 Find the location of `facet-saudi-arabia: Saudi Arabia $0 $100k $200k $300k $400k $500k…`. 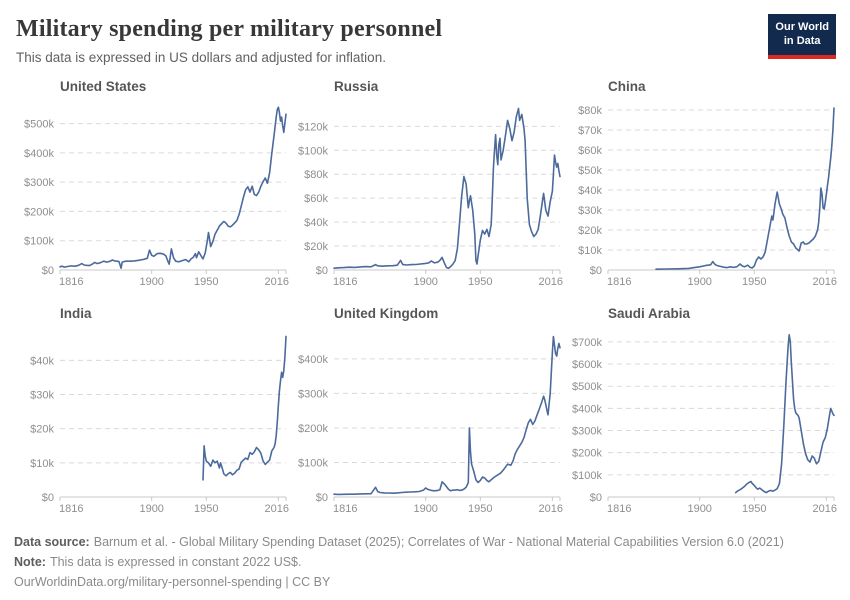

facet-saudi-arabia: Saudi Arabia $0 $100k $200k $300k $400k $500k… is located at coordinates (699, 411).